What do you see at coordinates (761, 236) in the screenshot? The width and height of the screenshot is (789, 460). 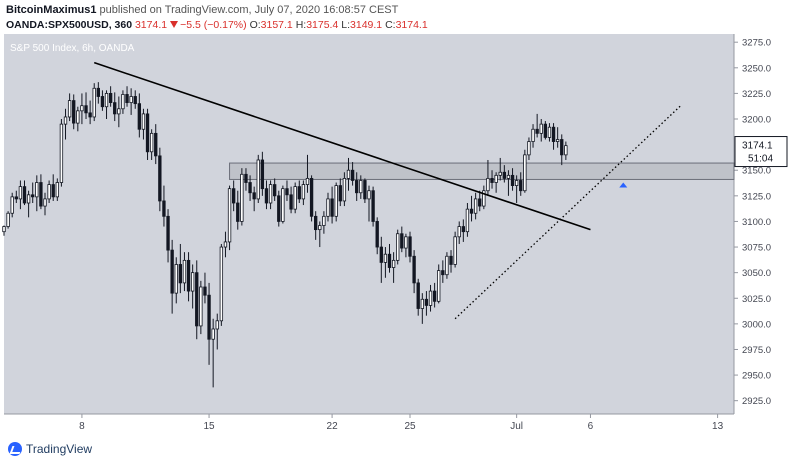 I see `price-axis` at bounding box center [761, 236].